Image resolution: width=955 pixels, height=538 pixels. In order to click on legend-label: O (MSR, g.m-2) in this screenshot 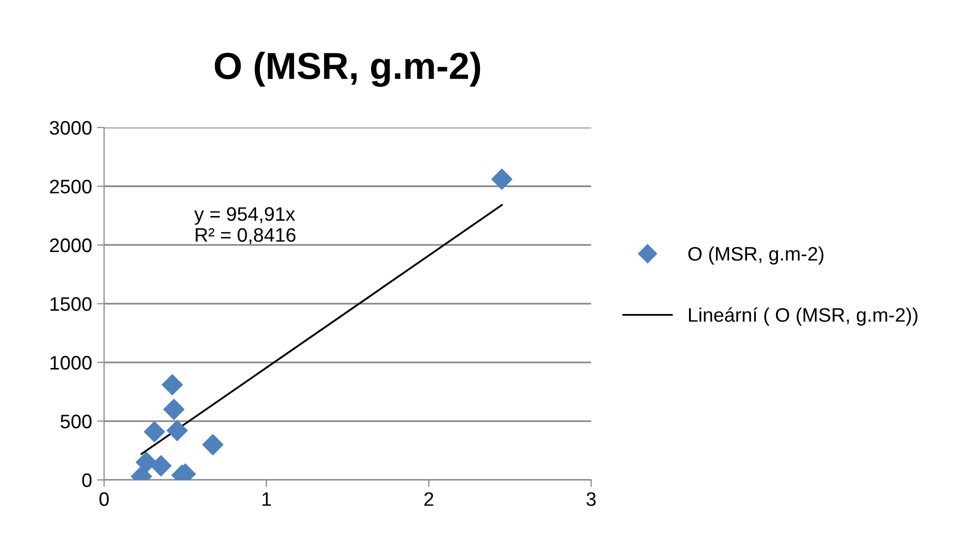, I will do `click(756, 255)`.